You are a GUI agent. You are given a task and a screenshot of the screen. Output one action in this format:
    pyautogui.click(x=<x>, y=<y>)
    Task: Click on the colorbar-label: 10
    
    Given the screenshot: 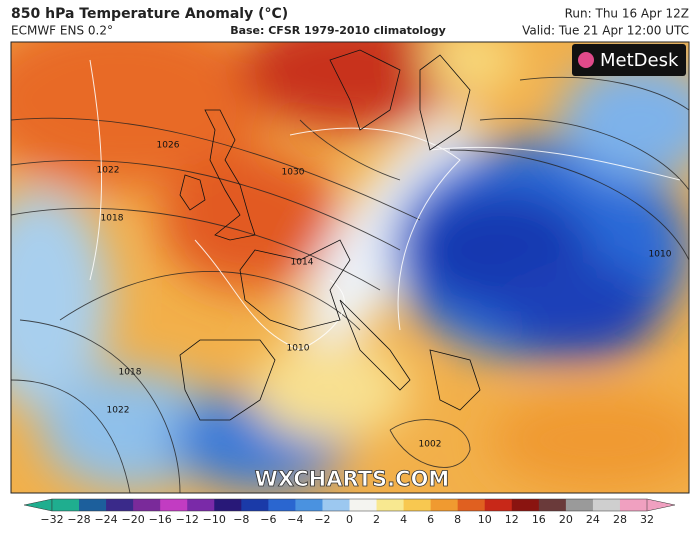 What is the action you would take?
    pyautogui.click(x=485, y=519)
    